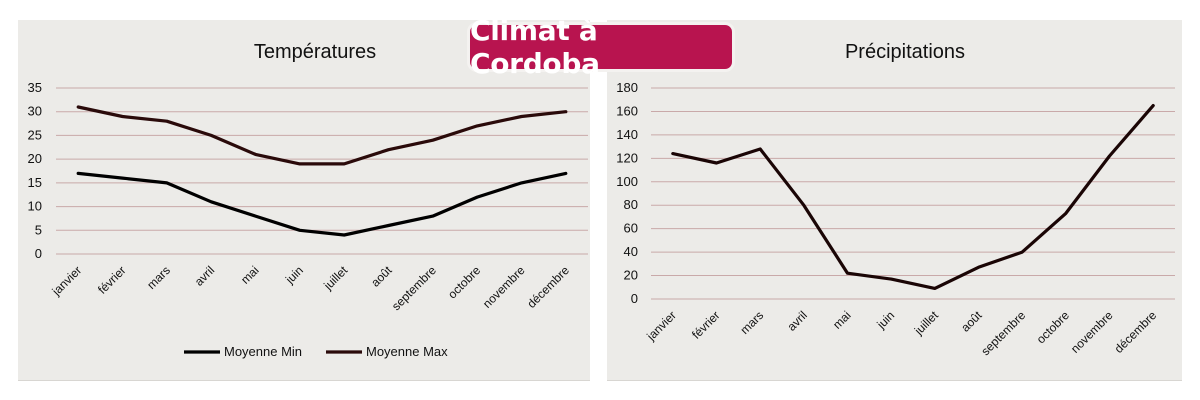  Describe the element at coordinates (35, 111) in the screenshot. I see `temperature-y-tick-label: 30` at that location.